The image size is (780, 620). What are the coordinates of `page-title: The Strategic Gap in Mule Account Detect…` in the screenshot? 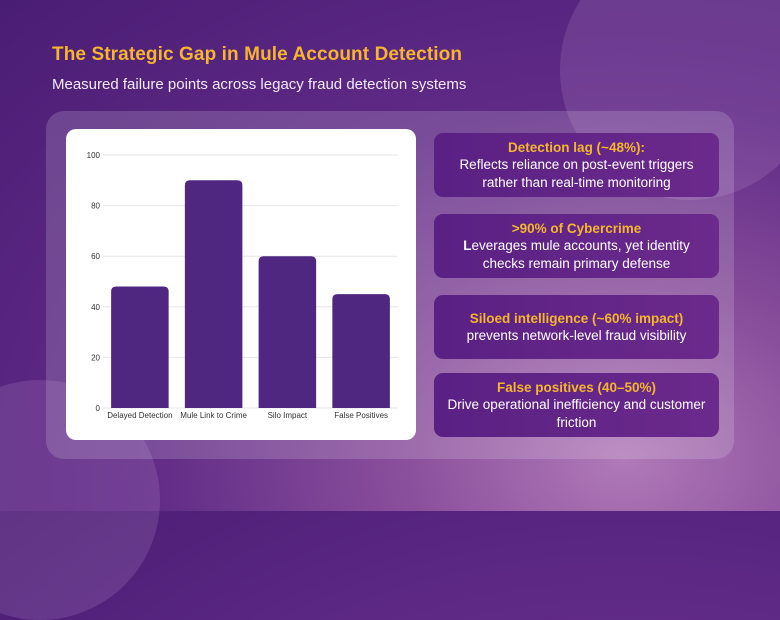 It's located at (257, 54).